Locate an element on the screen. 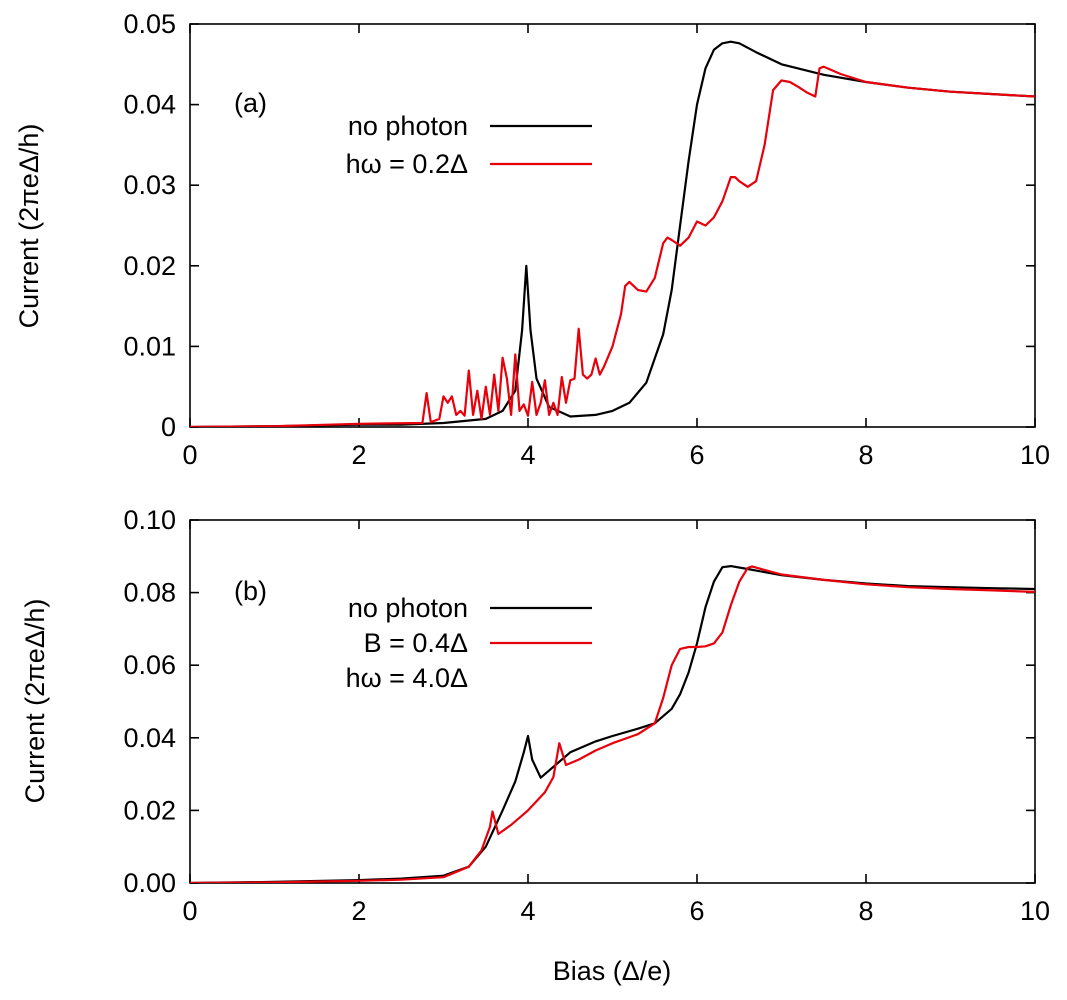 The width and height of the screenshot is (1067, 1000). legend-a: no photon hω = 0.2Δ is located at coordinates (469, 145).